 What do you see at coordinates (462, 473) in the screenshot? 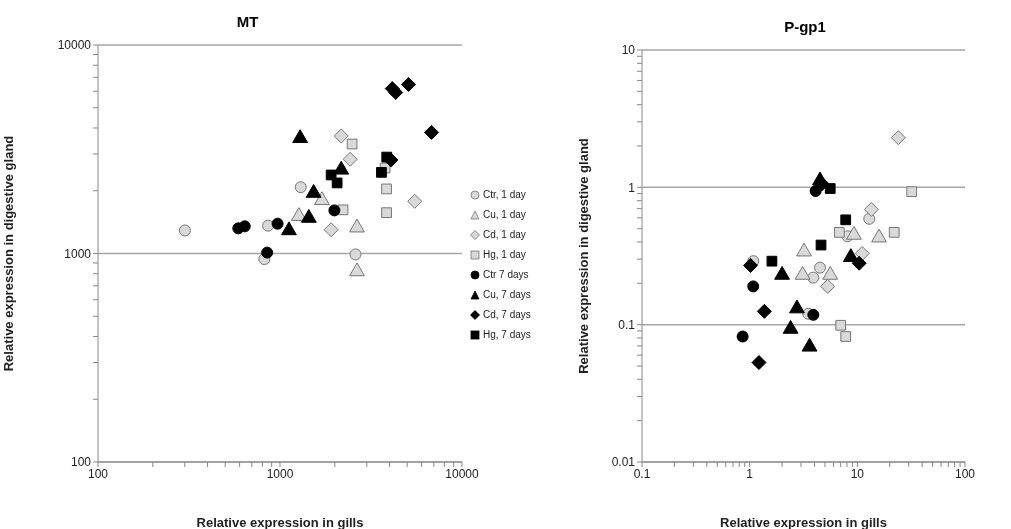
I see `x-tick-label: 10000` at bounding box center [462, 473].